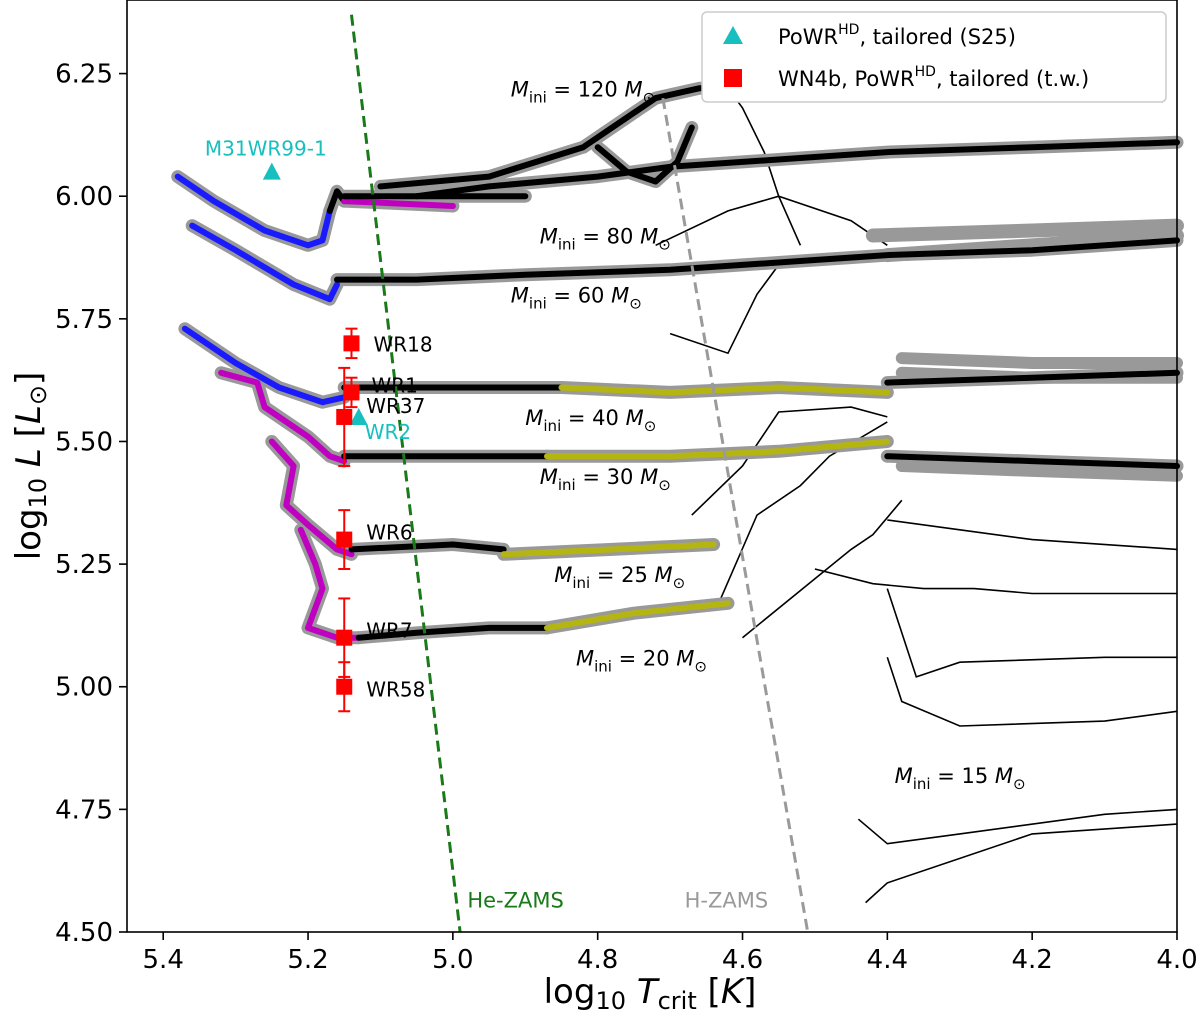  What do you see at coordinates (84, 565) in the screenshot?
I see `y-tick-label: 5.25` at bounding box center [84, 565].